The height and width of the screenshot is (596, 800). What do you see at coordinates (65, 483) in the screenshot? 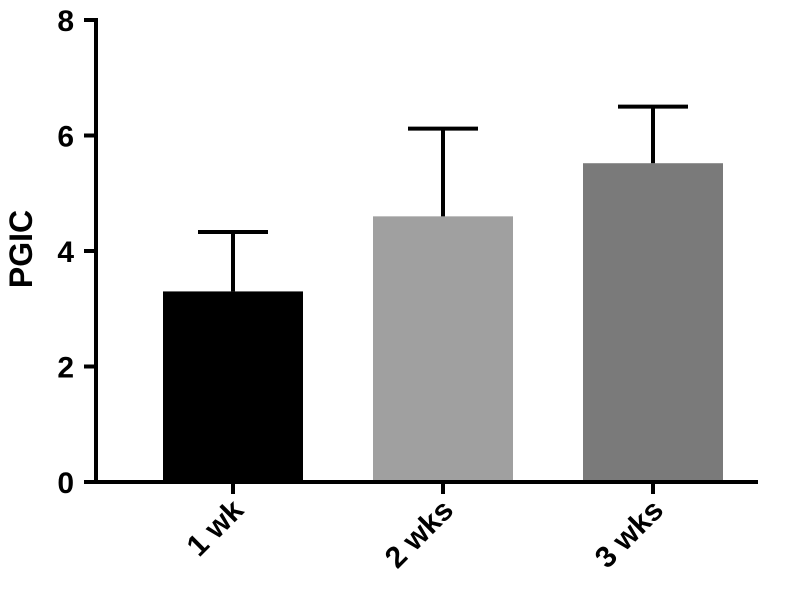
I see `y-tick-label-0: 0` at bounding box center [65, 483].